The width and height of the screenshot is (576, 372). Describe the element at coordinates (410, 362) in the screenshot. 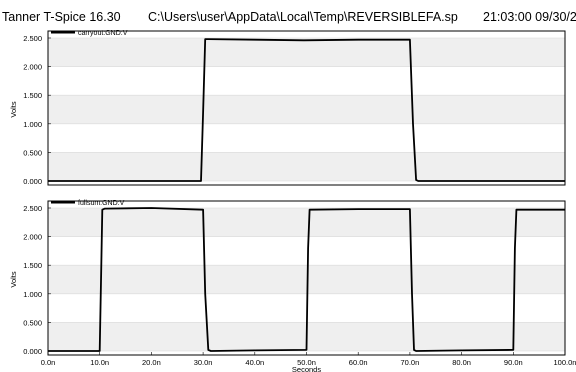

I see `x-tick-label: 70.0n` at that location.